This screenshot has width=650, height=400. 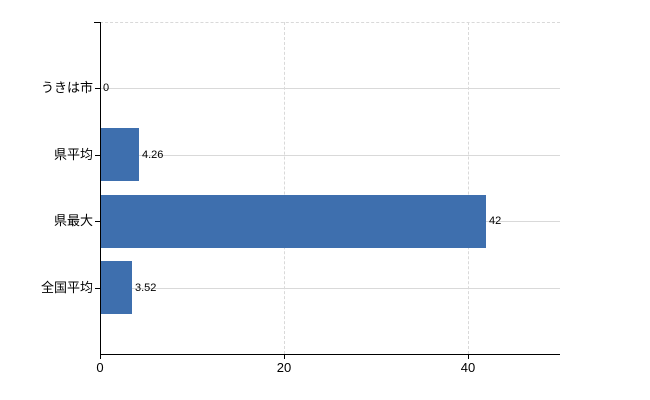 I want to click on x-tick-label: 0, so click(x=100, y=367).